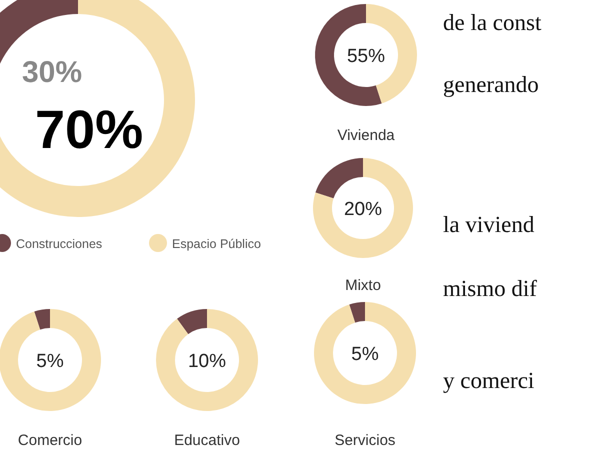 This screenshot has width=591, height=456. What do you see at coordinates (207, 440) in the screenshot?
I see `text: Educativo` at bounding box center [207, 440].